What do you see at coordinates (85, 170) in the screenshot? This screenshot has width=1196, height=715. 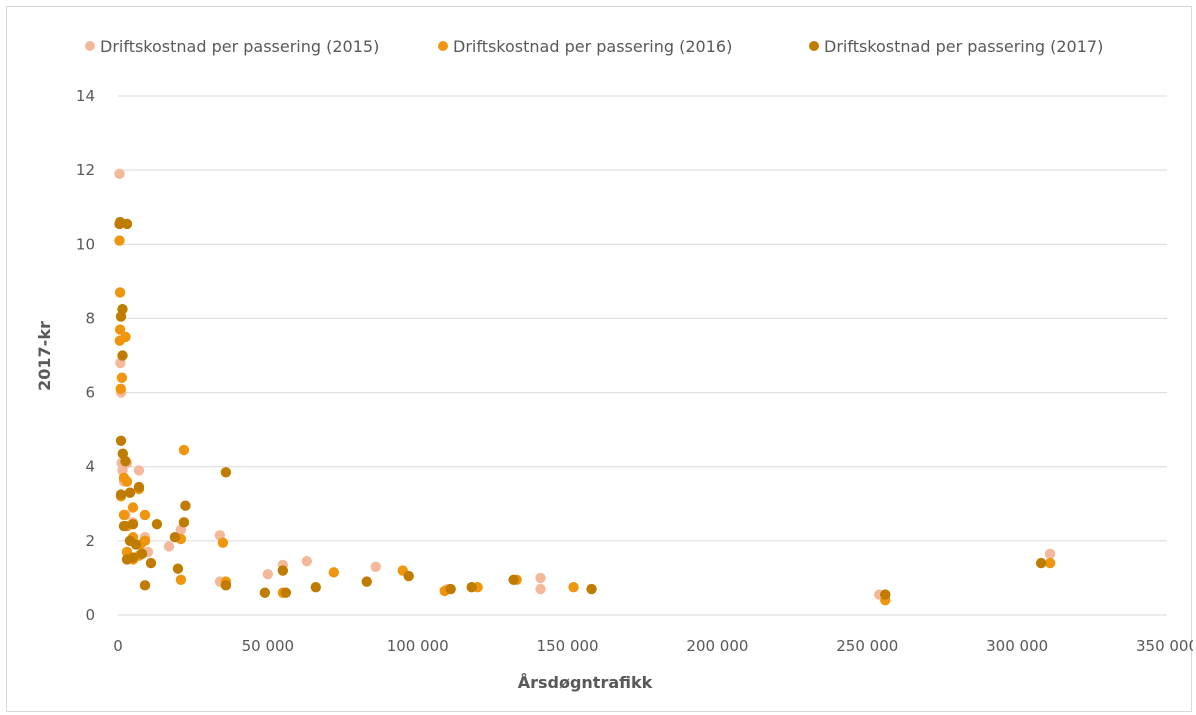 I see `y-tick-label: 12` at bounding box center [85, 170].